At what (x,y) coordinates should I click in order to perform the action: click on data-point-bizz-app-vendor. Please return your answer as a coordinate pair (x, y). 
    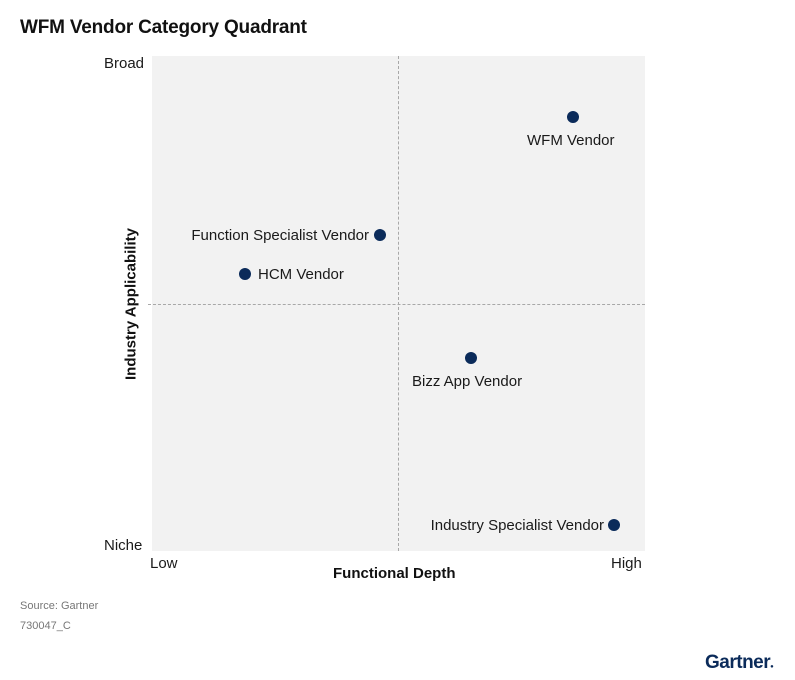
    Looking at the image, I should click on (471, 358).